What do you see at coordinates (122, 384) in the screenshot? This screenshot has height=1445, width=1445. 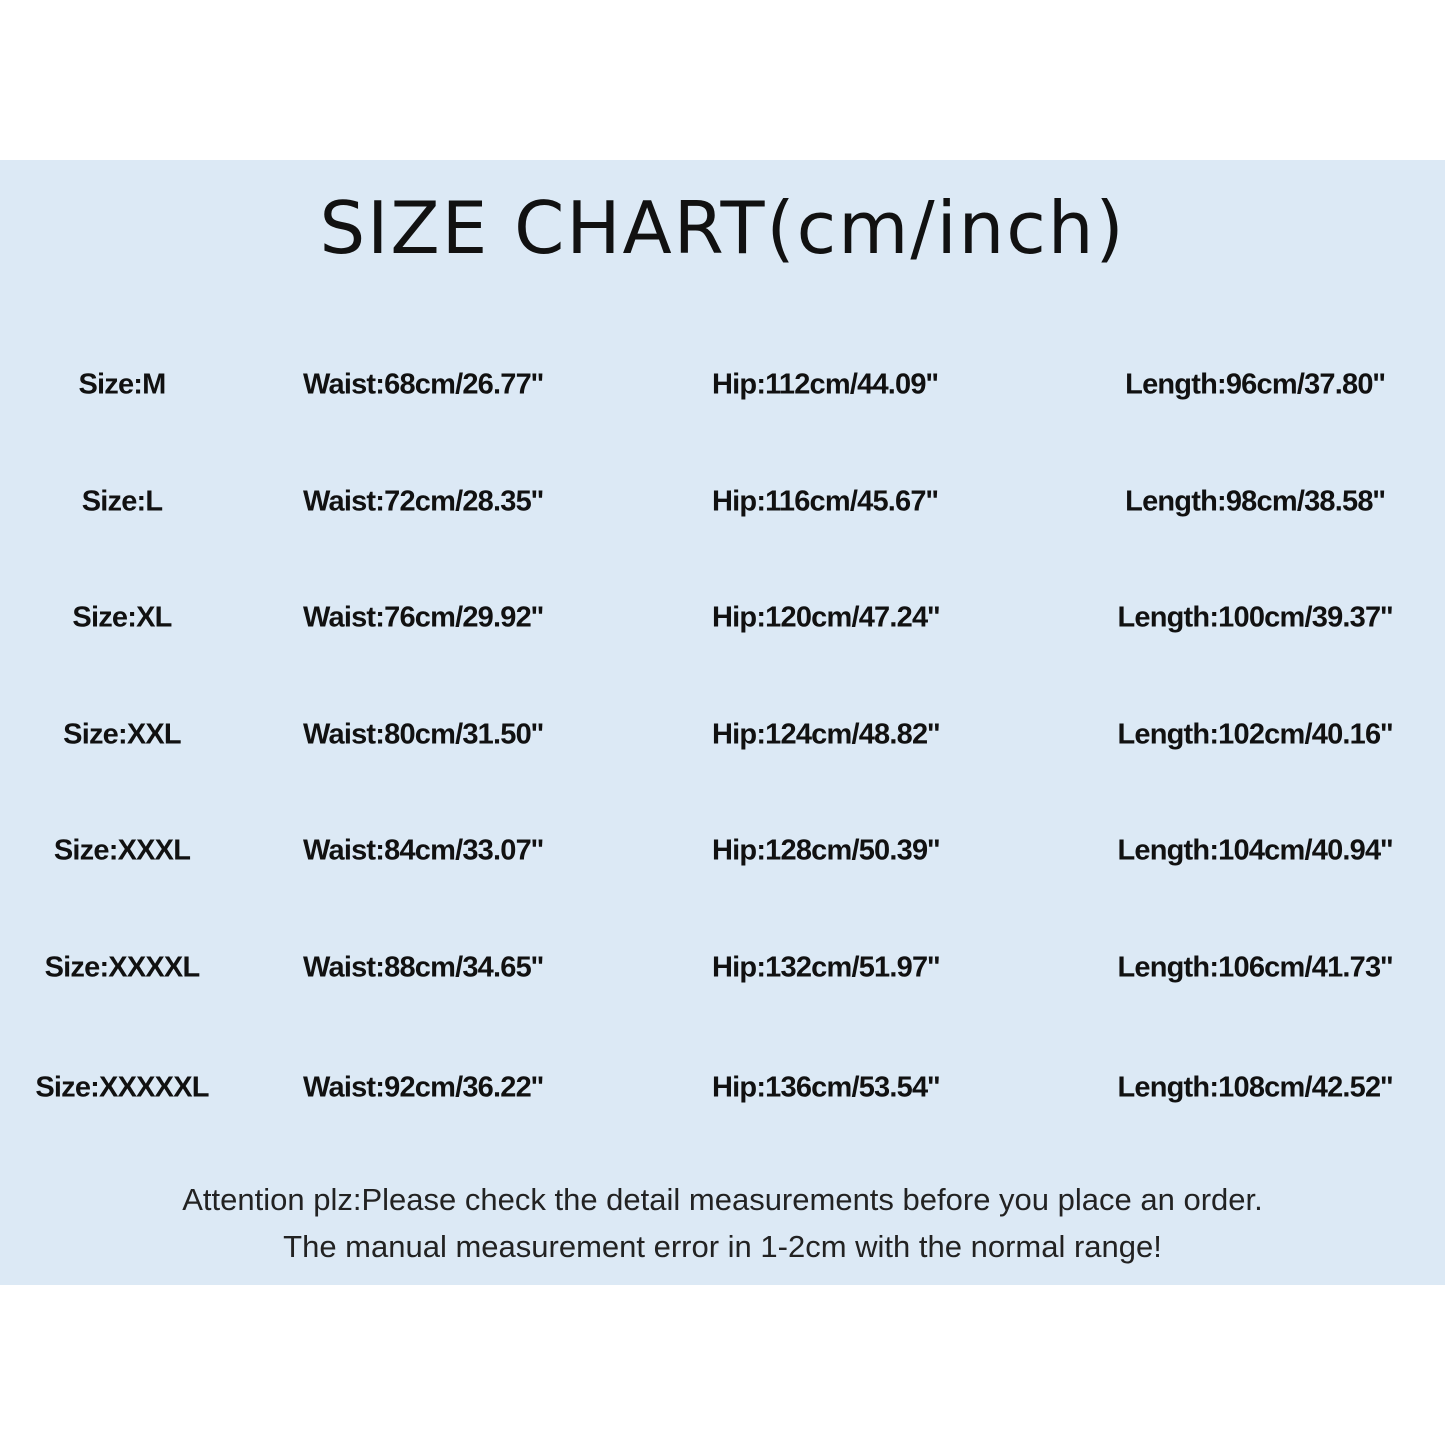 I see `size-label: Size:M` at bounding box center [122, 384].